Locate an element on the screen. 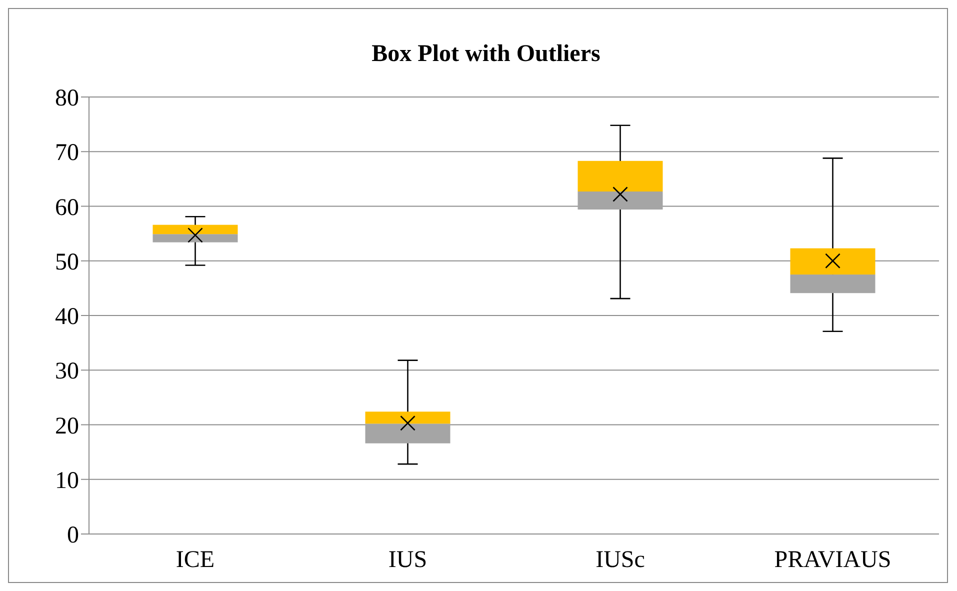 This screenshot has width=957, height=591. chart-title: Box Plot with Outliers is located at coordinates (486, 54).